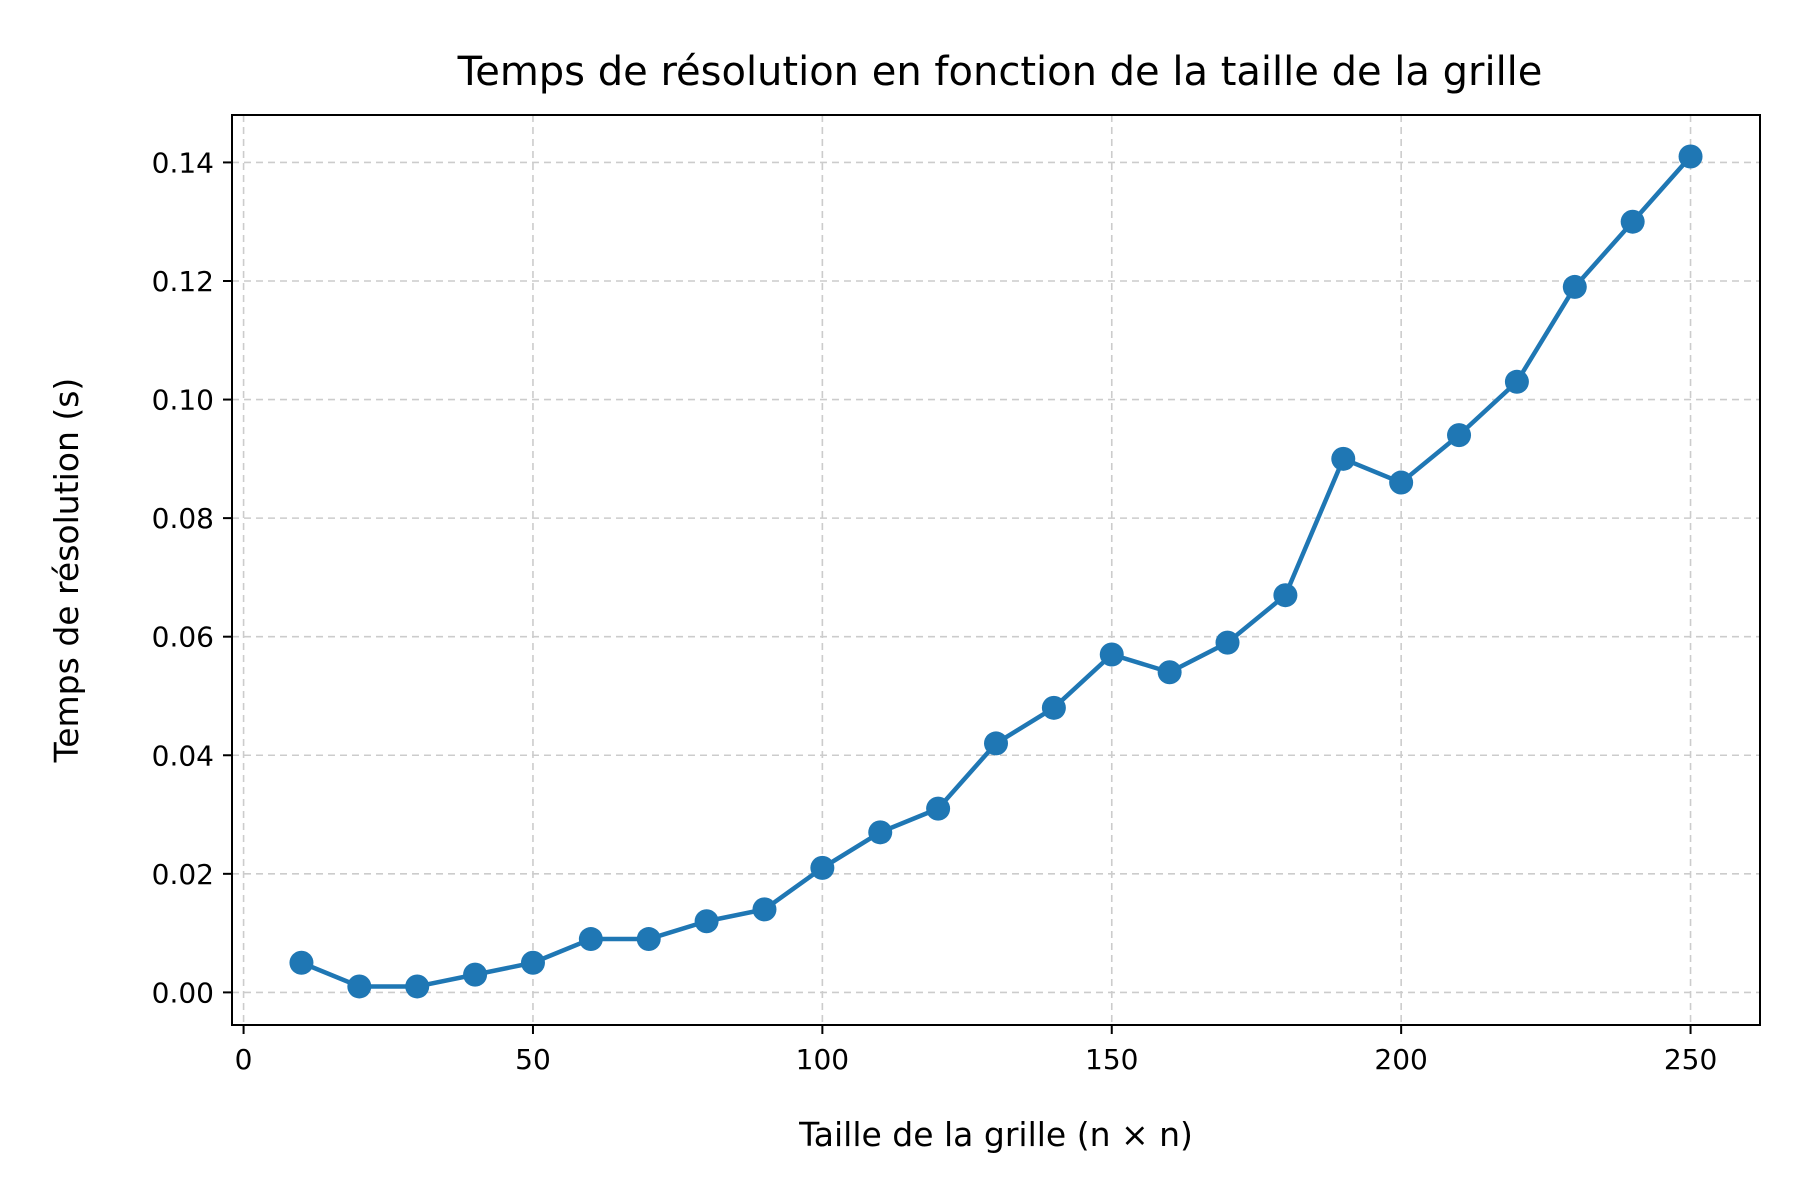 The image size is (1800, 1200). I want to click on x-tick-label: 50, so click(533, 1059).